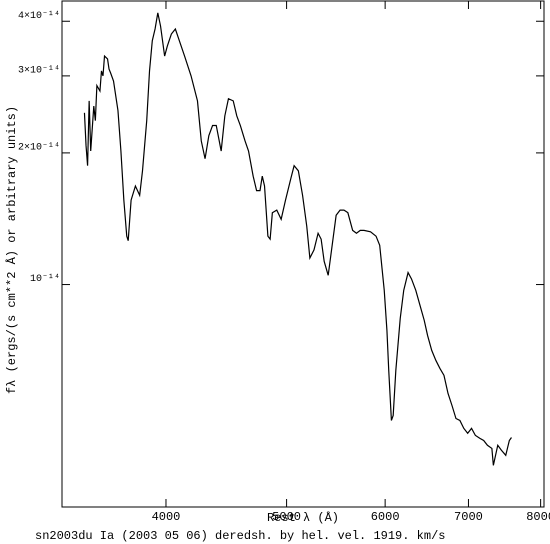  I want to click on y-axis-label: fλ (ergs/(s cm**2 Å) or arbitrary units), so click(11, 250).